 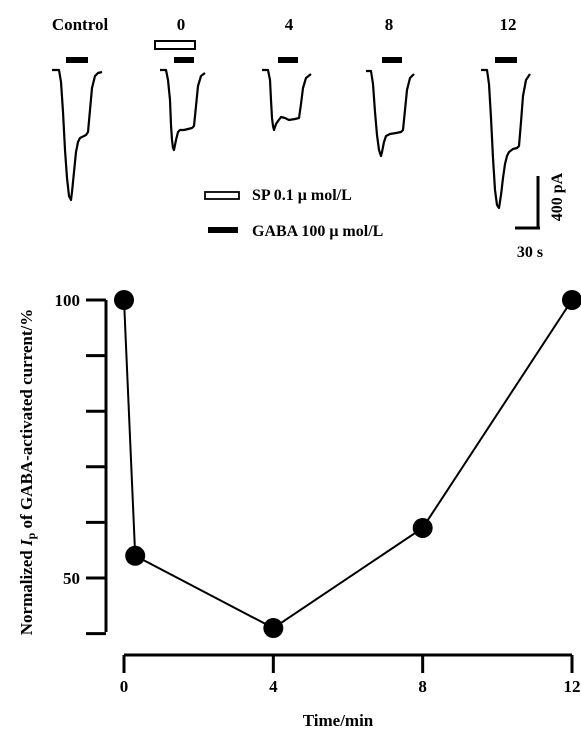 What do you see at coordinates (181, 24) in the screenshot?
I see `condition-label-0: 0` at bounding box center [181, 24].